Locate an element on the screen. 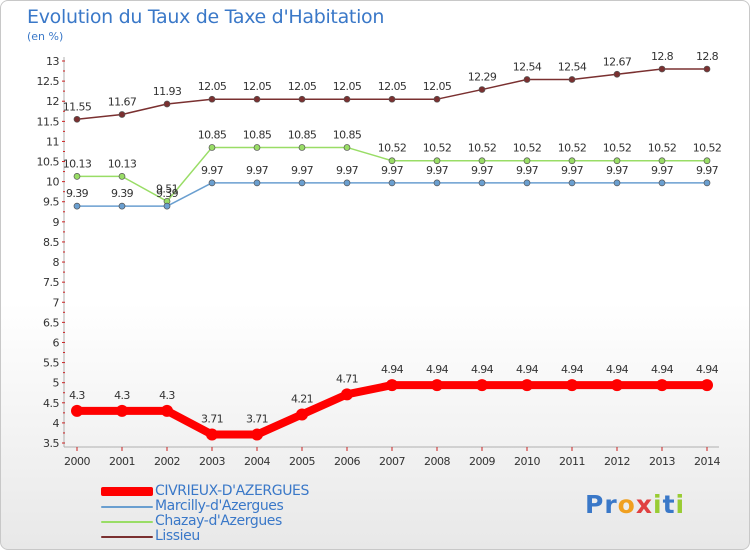  data-label: 12.54 is located at coordinates (572, 66).